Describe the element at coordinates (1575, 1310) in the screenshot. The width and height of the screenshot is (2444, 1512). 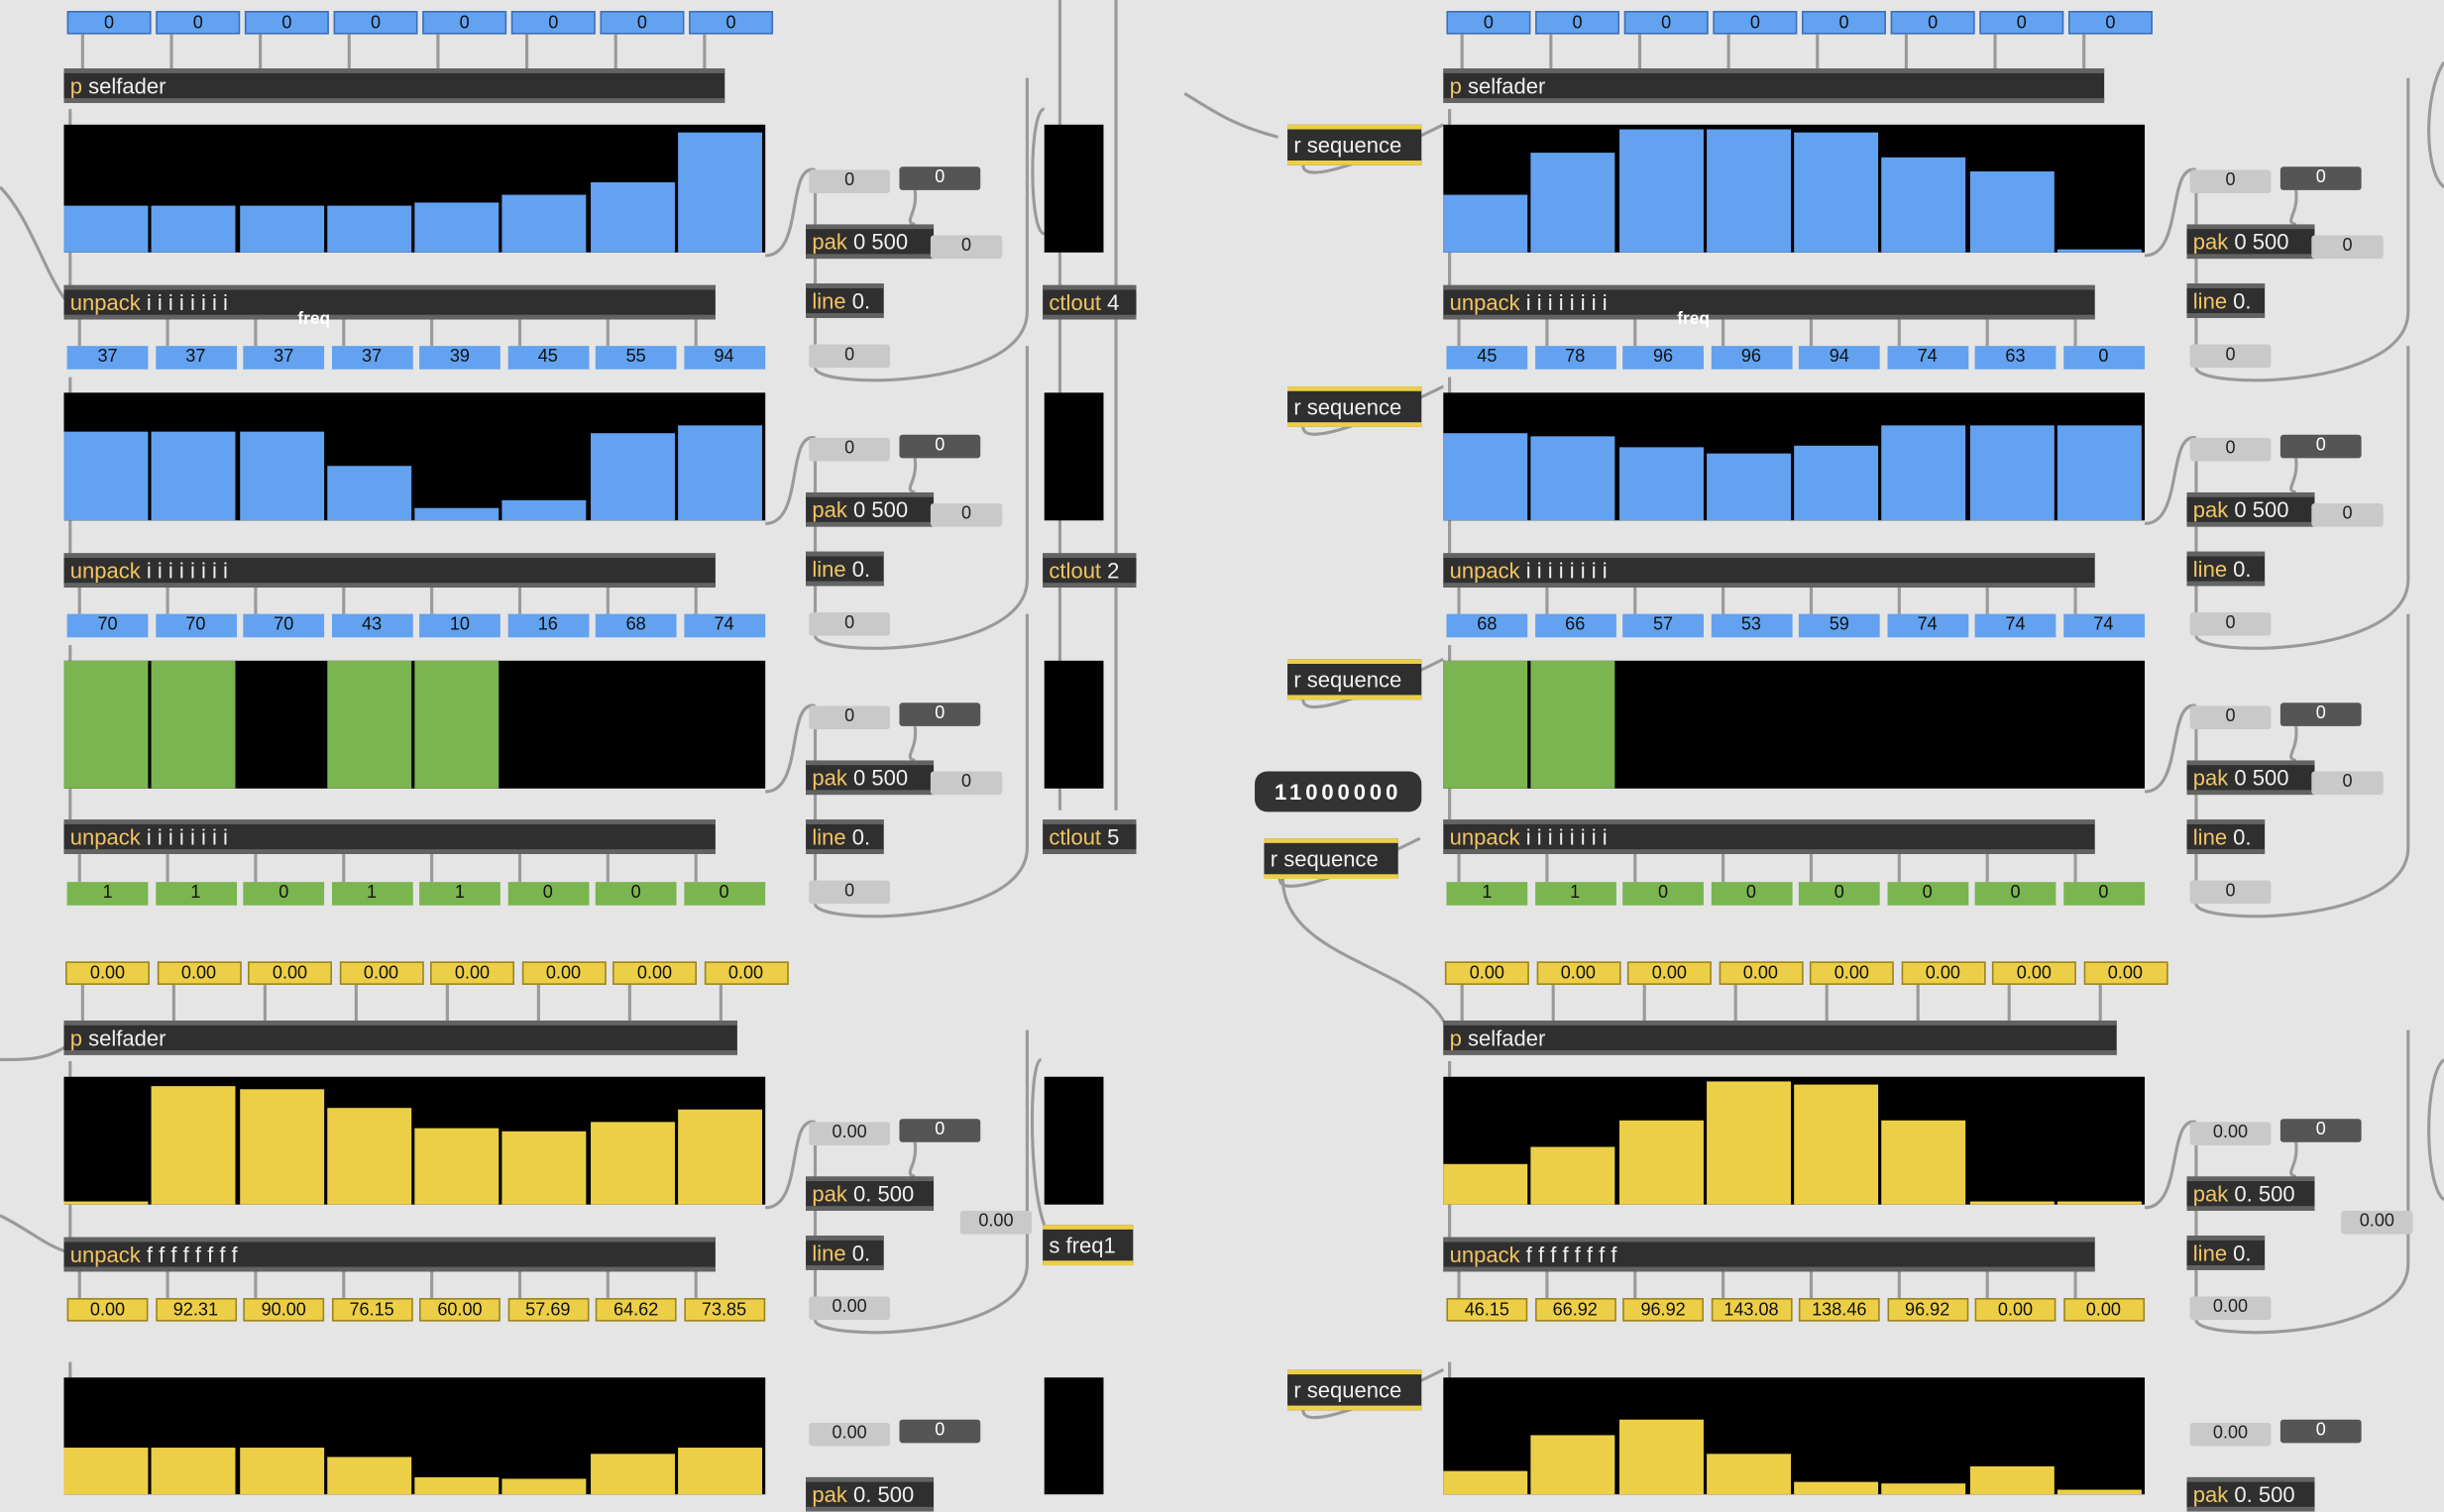
I see `output-number-box: 66.92` at that location.